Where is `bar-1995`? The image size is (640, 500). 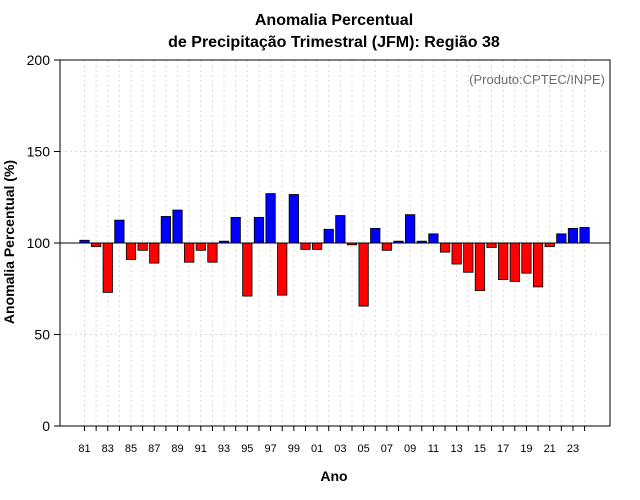 bar-1995 is located at coordinates (247, 269).